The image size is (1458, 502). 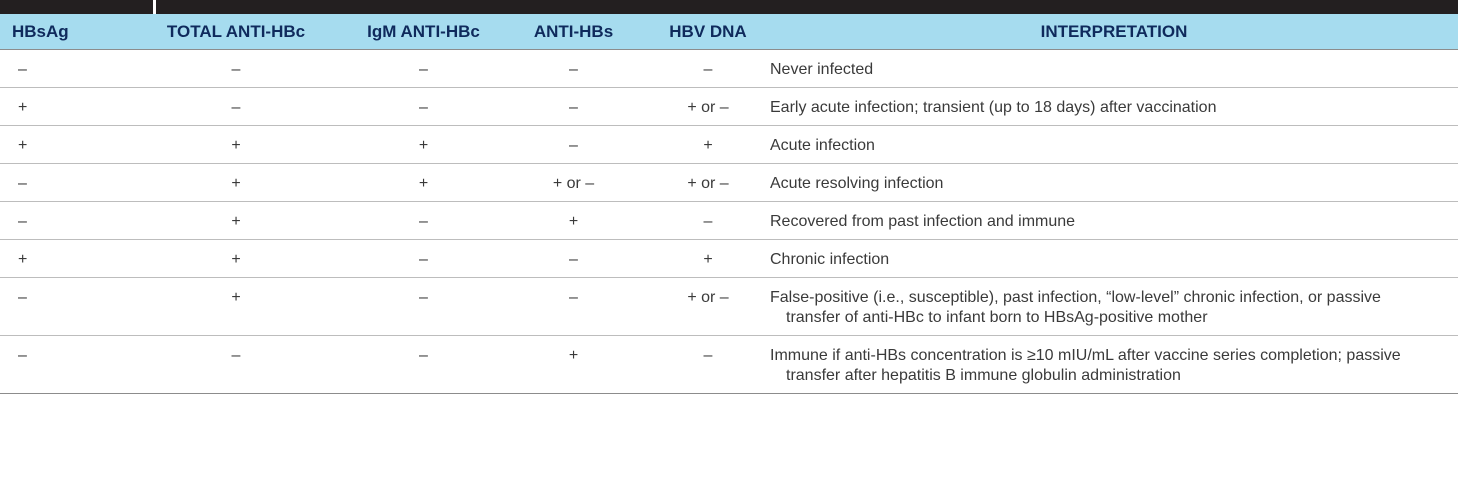 I want to click on cell-interpretation: Chronic infection, so click(x=1114, y=258).